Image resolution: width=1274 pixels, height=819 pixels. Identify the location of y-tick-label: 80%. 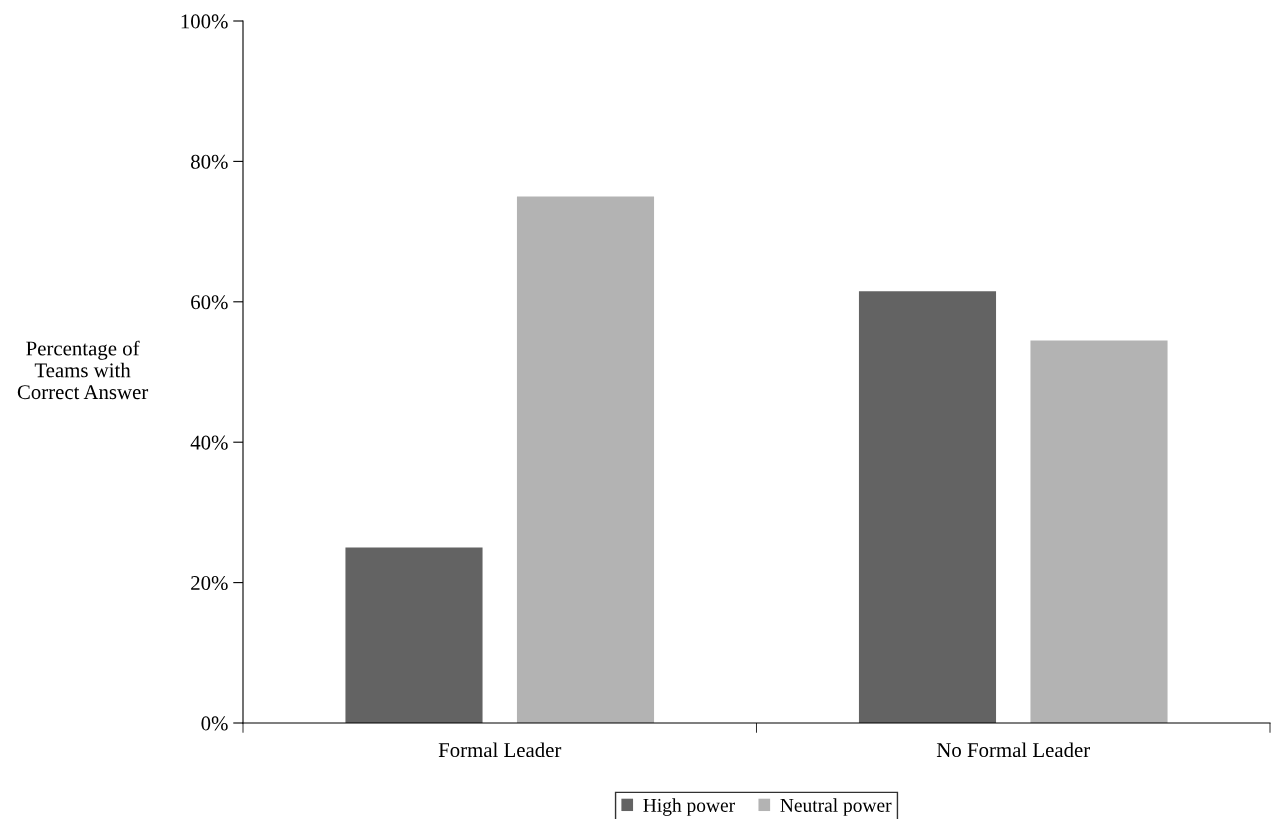
(209, 161).